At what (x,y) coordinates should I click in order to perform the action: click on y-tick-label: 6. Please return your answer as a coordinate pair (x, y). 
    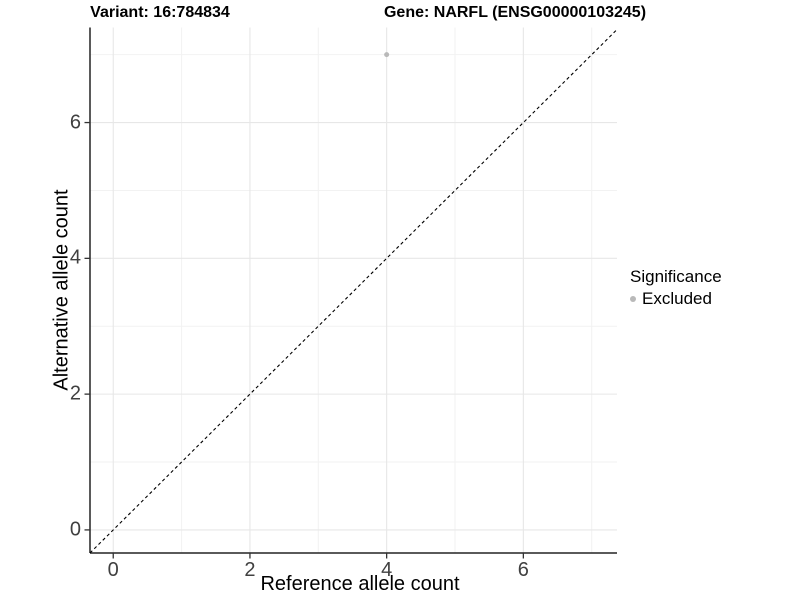
    Looking at the image, I should click on (75, 122).